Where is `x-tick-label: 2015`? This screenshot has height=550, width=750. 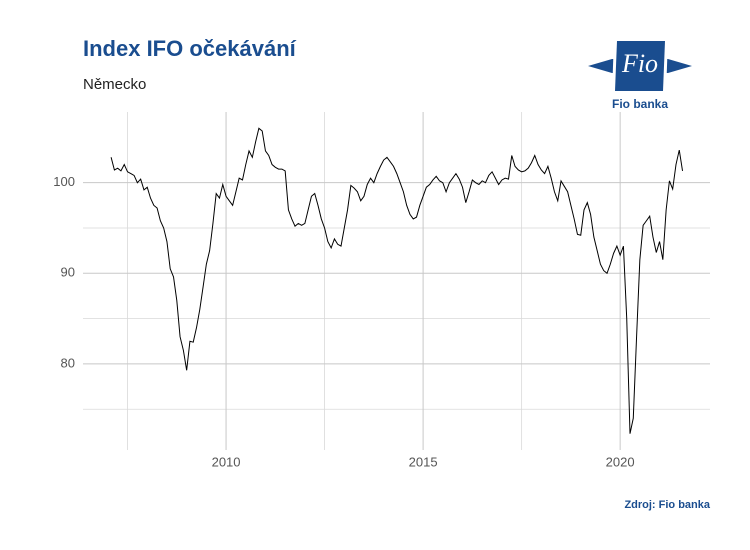 x-tick-label: 2015 is located at coordinates (423, 461).